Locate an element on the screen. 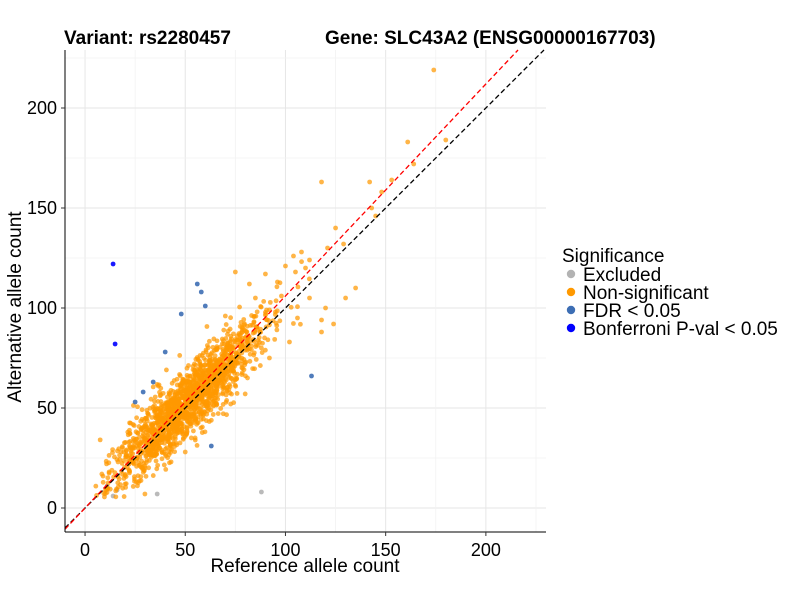  y-tick-label: 150 is located at coordinates (42, 208).